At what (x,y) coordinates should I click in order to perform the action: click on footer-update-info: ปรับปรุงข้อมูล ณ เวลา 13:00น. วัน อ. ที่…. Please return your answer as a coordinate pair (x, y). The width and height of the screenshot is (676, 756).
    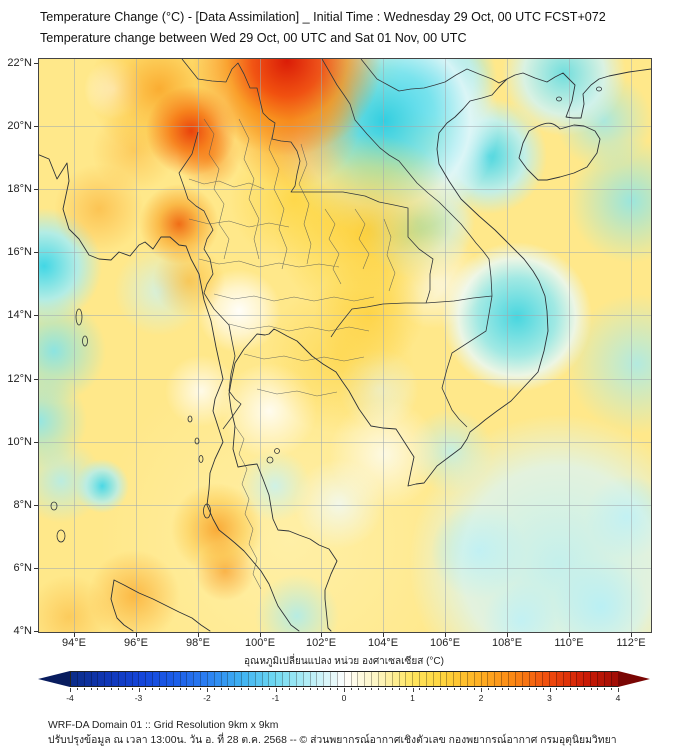
    Looking at the image, I should click on (332, 740).